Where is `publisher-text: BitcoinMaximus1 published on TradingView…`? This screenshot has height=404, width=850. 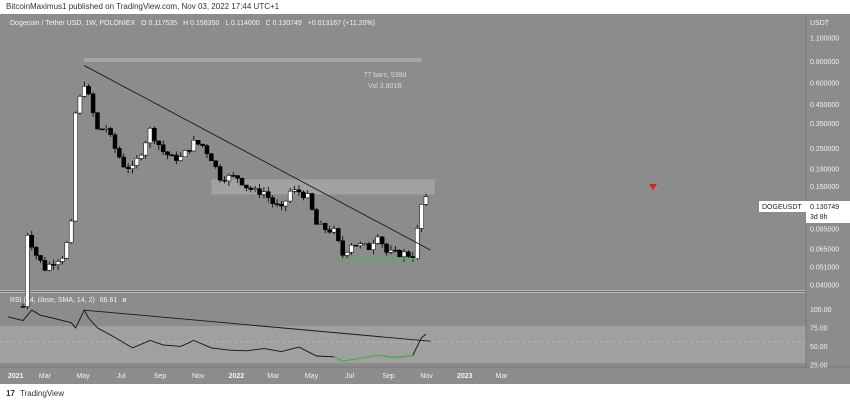 publisher-text: BitcoinMaximus1 published on TradingView… is located at coordinates (143, 6).